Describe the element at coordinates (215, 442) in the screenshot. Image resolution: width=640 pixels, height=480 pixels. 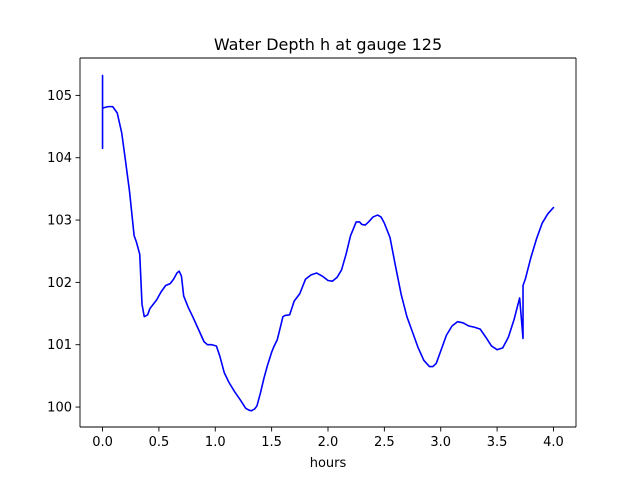
I see `x-tick-label: 1.0` at that location.